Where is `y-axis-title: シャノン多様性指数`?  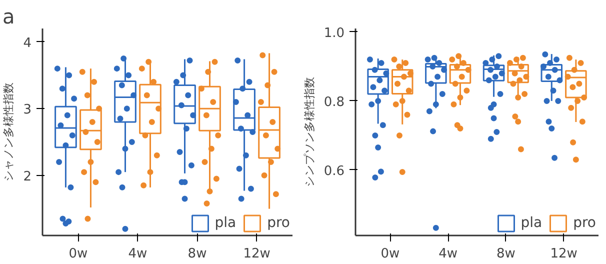
y-axis-title: シャノン多様性指数 is located at coordinates (9, 132).